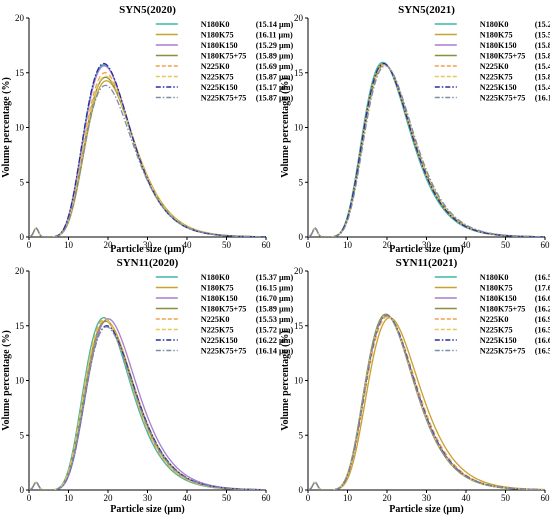 The image size is (550, 527). What do you see at coordinates (542, 56) in the screenshot?
I see `legend-mean-value: (15.87 μm)` at bounding box center [542, 56].